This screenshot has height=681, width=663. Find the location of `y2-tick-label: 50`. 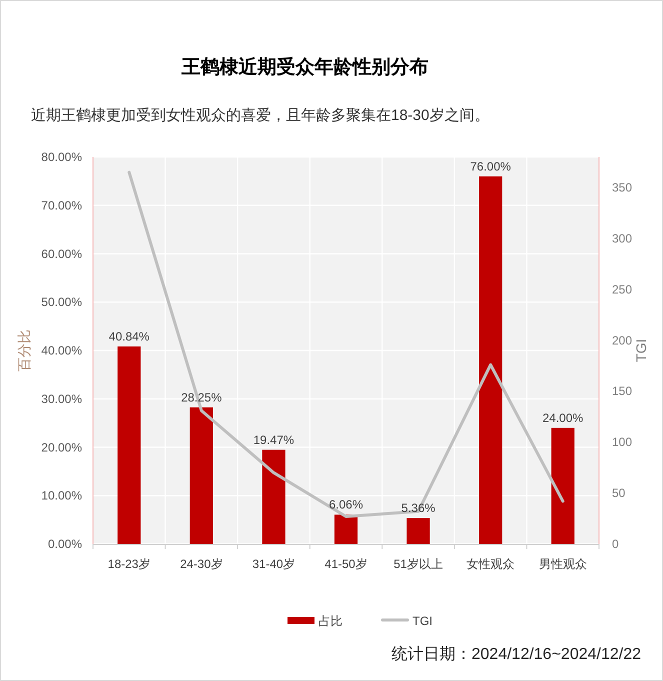

y2-tick-label: 50 is located at coordinates (619, 493).